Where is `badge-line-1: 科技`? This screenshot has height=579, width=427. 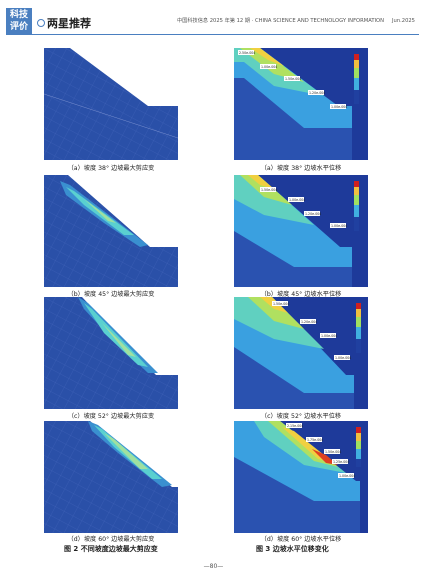
badge-line-1: 科技 is located at coordinates (18, 15).